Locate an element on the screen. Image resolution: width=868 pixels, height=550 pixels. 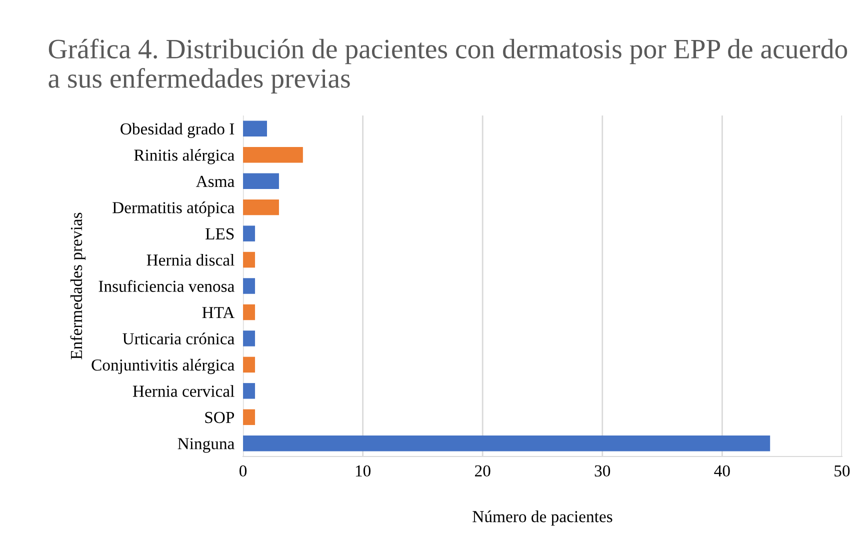
y-tick-label: Ninguna is located at coordinates (206, 445).